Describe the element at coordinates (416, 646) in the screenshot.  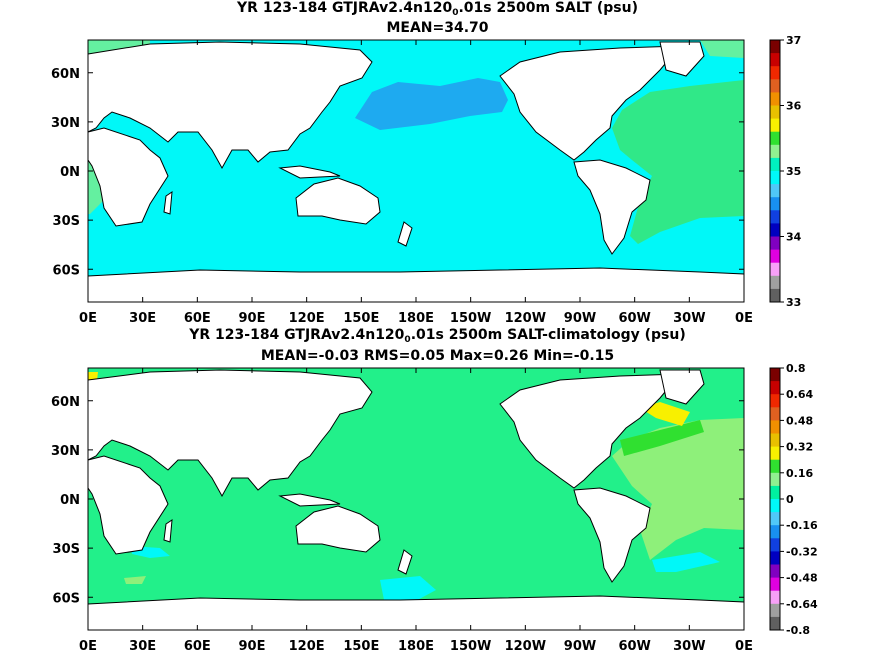
I see `bottom-lon-label: 180E` at that location.